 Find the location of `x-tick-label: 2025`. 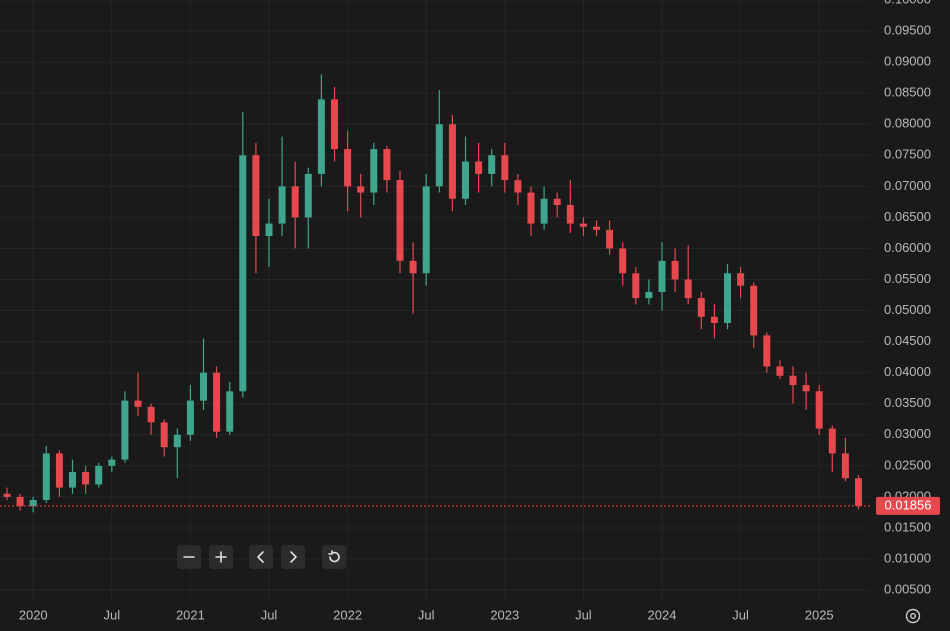

x-tick-label: 2025 is located at coordinates (819, 614).